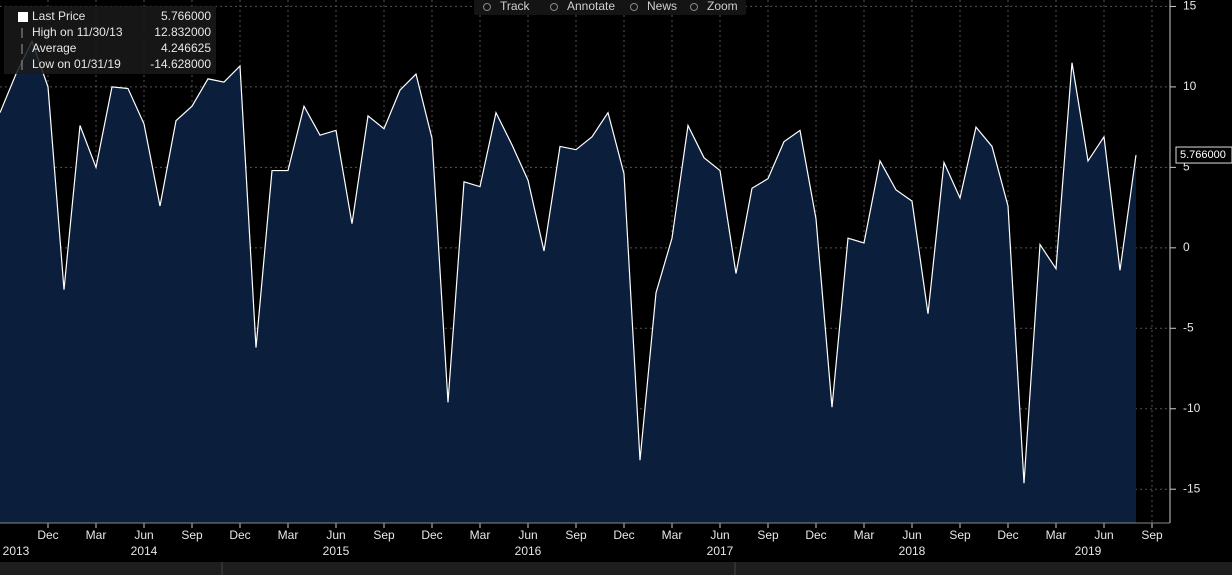 The width and height of the screenshot is (1232, 575). I want to click on toolbar-button: Zoom, so click(722, 6).